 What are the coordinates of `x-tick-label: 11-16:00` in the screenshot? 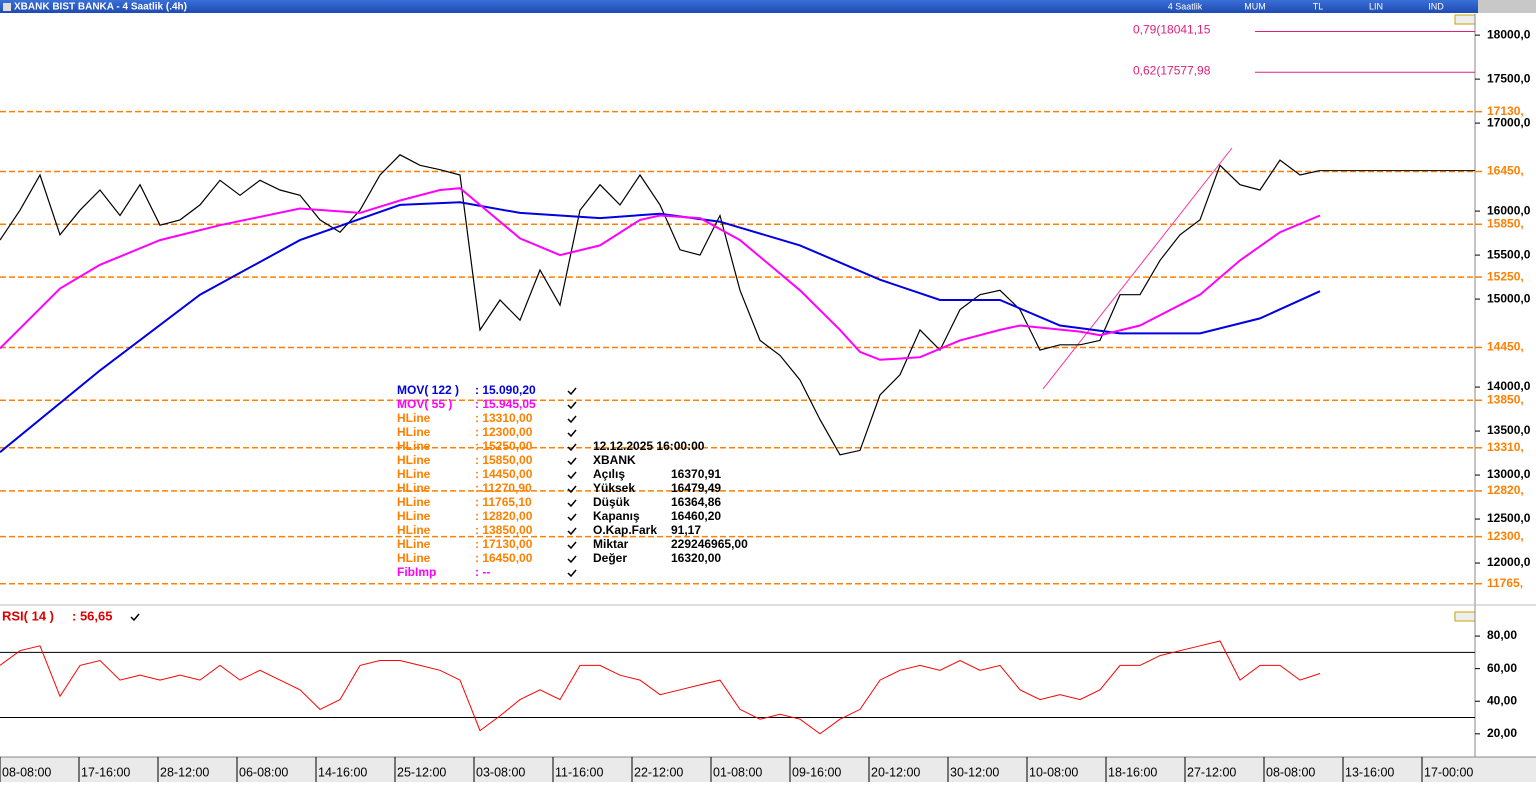 It's located at (579, 772).